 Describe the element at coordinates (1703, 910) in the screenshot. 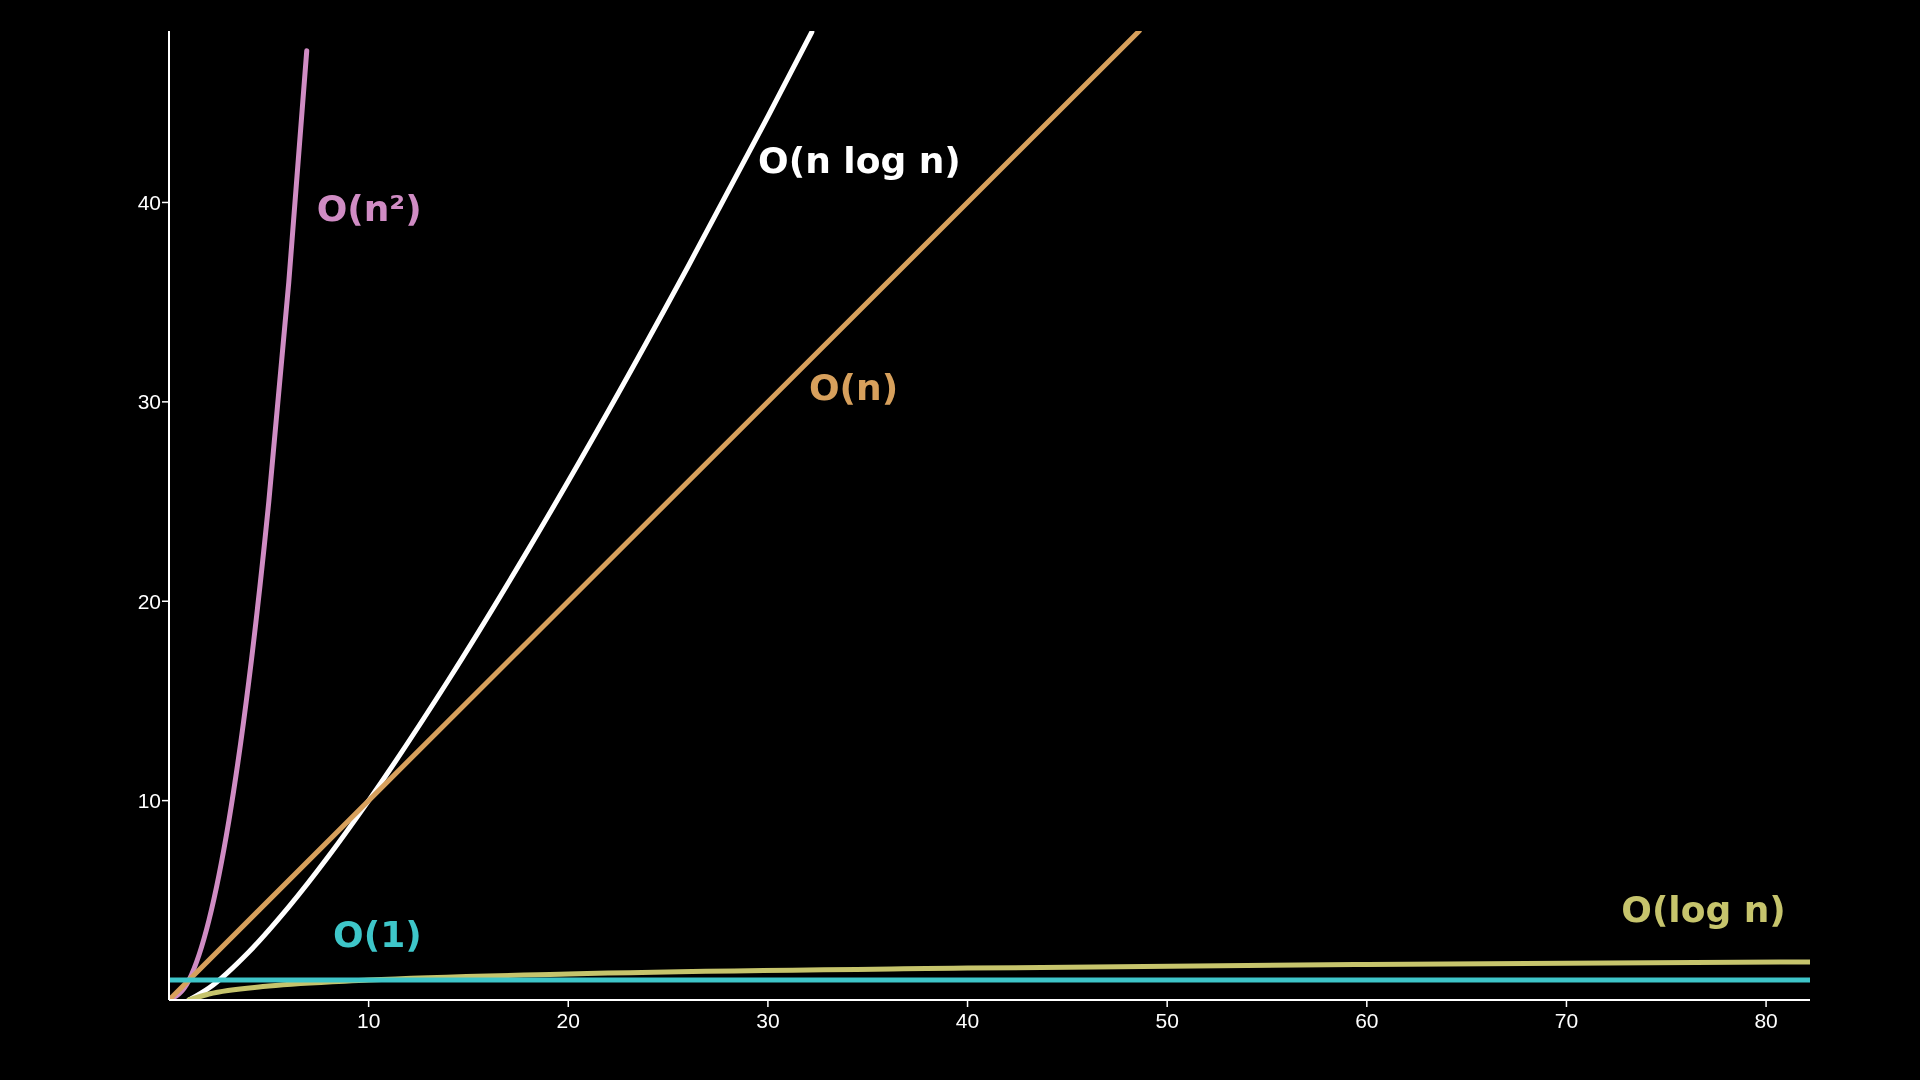

I see `series-label: O(log n)` at that location.